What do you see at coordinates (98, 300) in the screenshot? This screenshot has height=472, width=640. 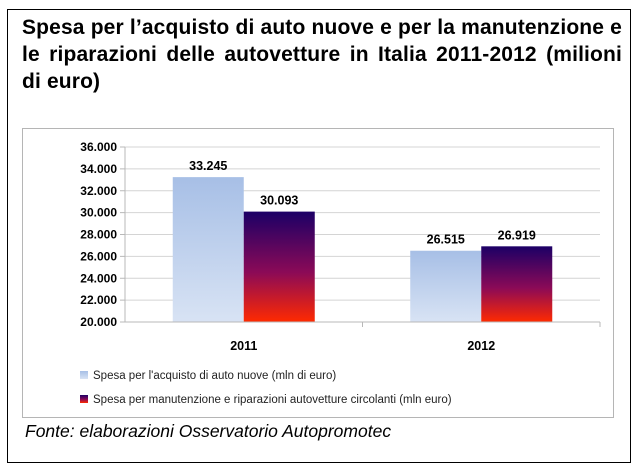 I see `y-tick-label: 22.000` at bounding box center [98, 300].